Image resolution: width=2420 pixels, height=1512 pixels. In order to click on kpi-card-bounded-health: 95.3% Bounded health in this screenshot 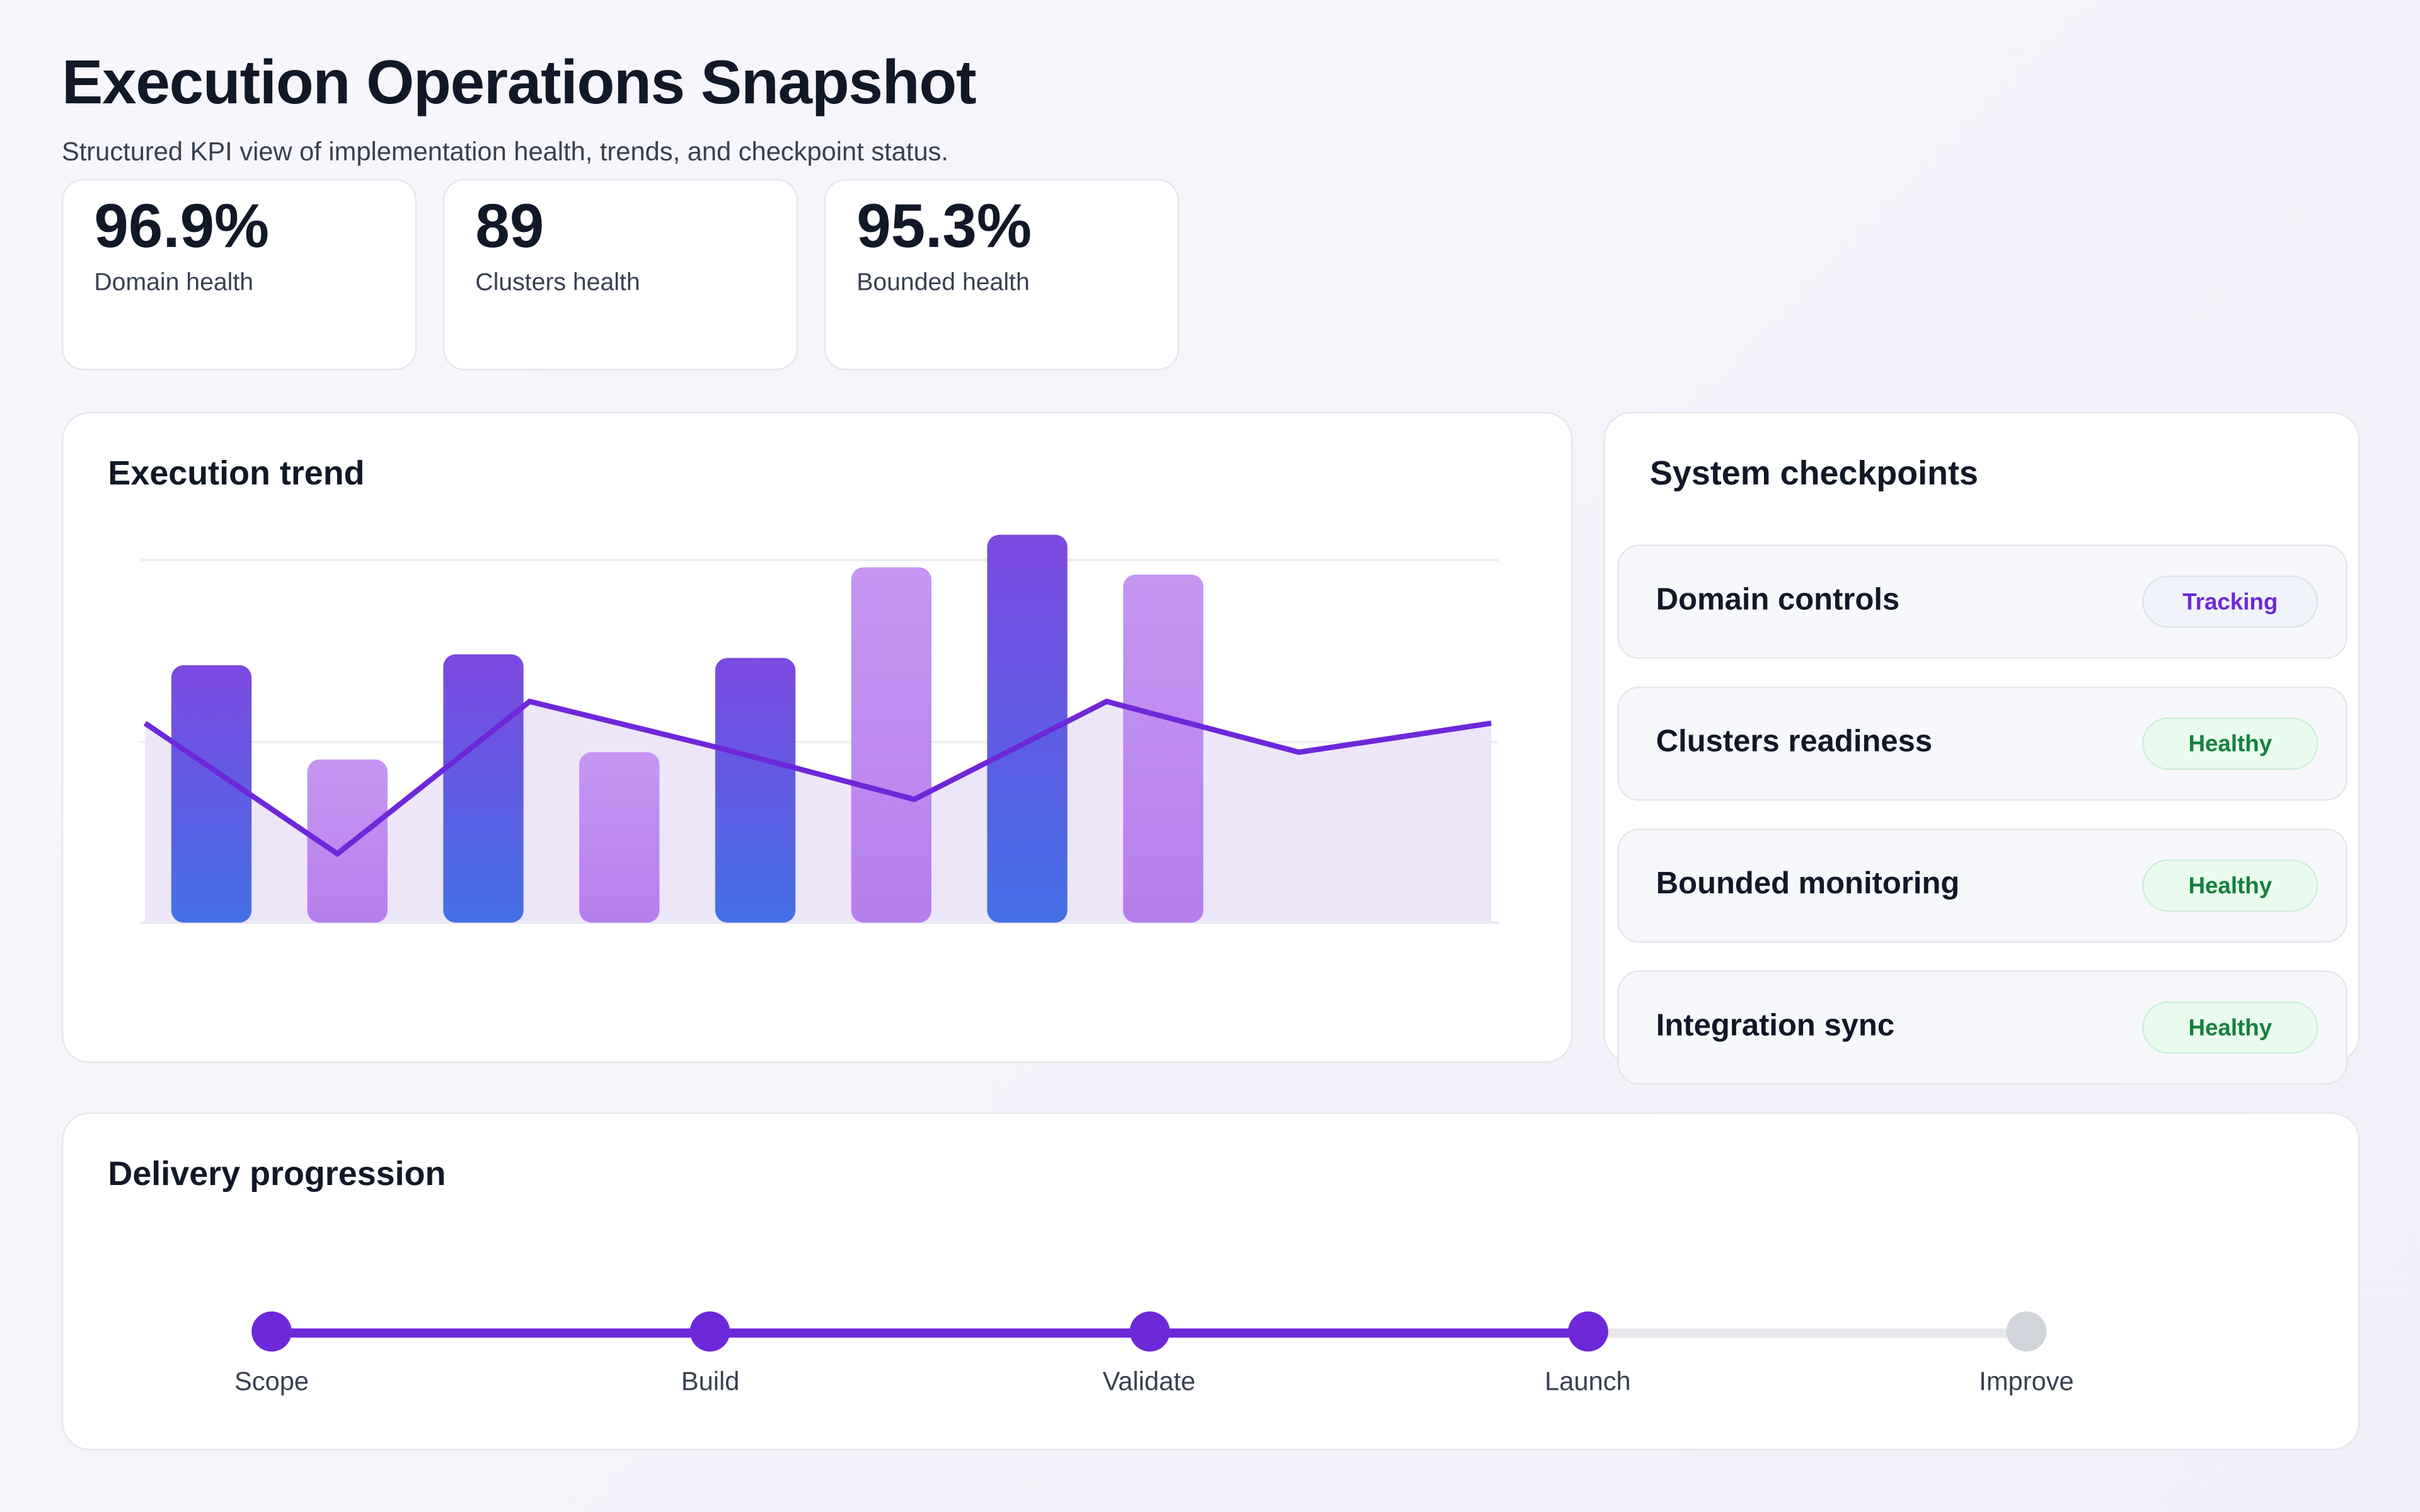, I will do `click(1002, 274)`.